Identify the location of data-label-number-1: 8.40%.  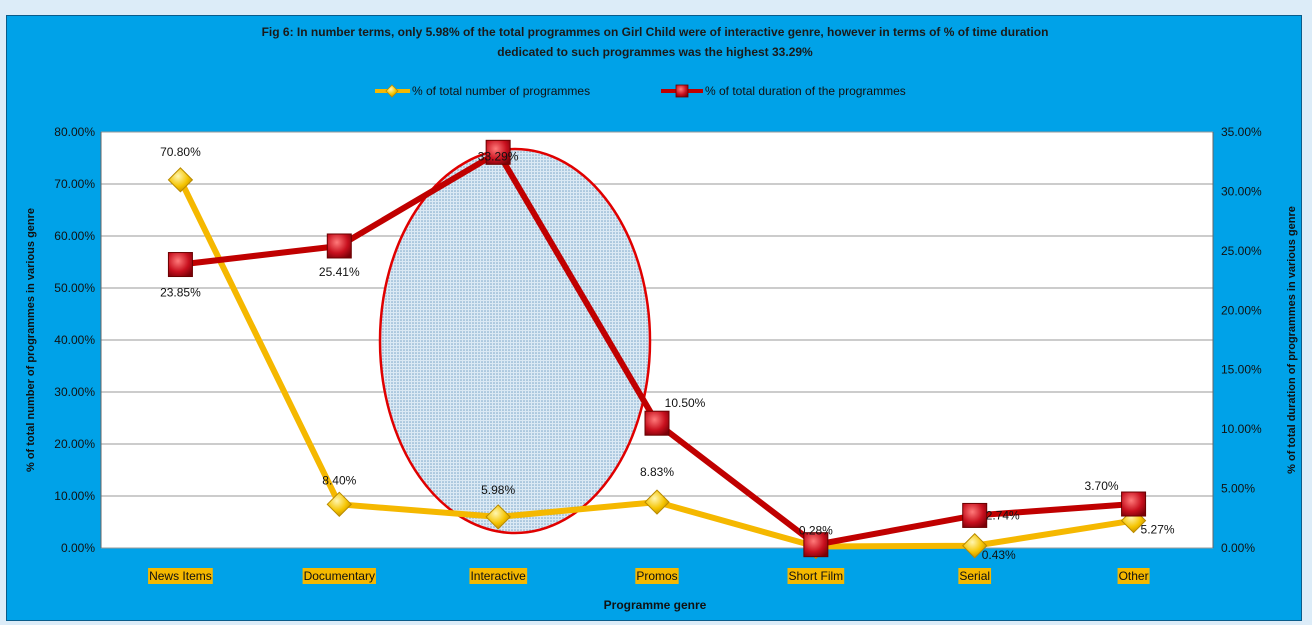
(339, 480).